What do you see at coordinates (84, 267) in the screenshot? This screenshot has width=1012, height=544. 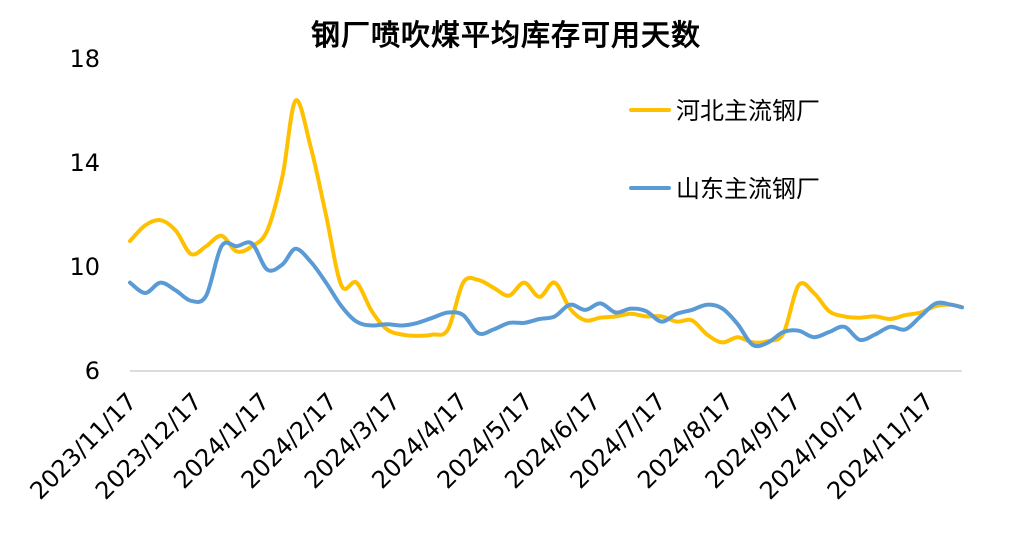 I see `y-tick-label: 10` at bounding box center [84, 267].